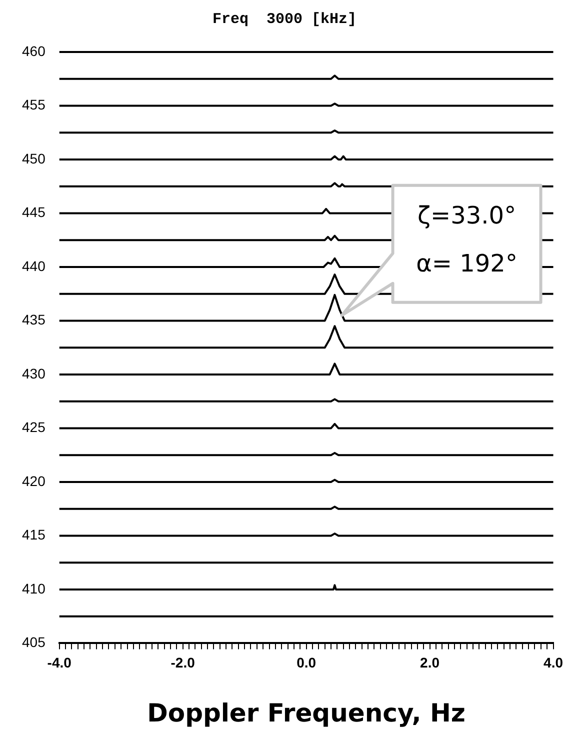 The height and width of the screenshot is (754, 569). What do you see at coordinates (467, 240) in the screenshot?
I see `annotation: ζ=33.0° α= 192°` at bounding box center [467, 240].